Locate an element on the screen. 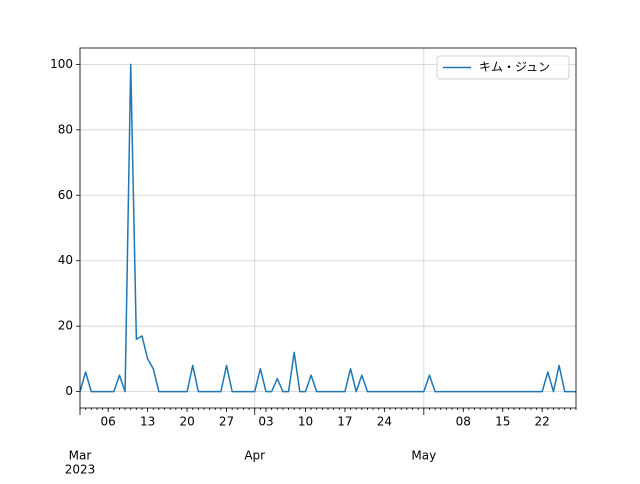 This screenshot has width=640, height=484. y-tick-label: 40 is located at coordinates (65, 260).